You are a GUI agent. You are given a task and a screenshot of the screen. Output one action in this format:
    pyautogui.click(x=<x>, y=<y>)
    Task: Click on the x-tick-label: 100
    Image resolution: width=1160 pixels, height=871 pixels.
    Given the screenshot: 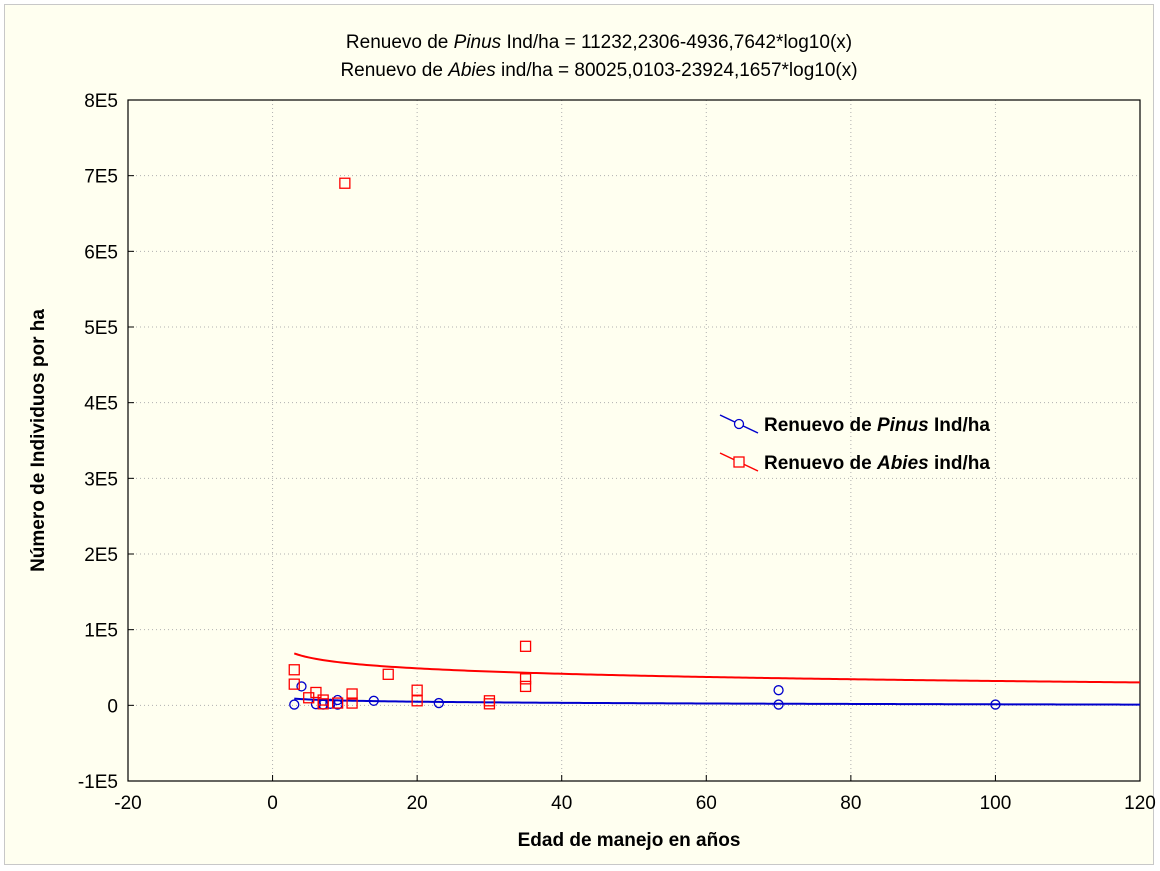 What is the action you would take?
    pyautogui.click(x=996, y=803)
    